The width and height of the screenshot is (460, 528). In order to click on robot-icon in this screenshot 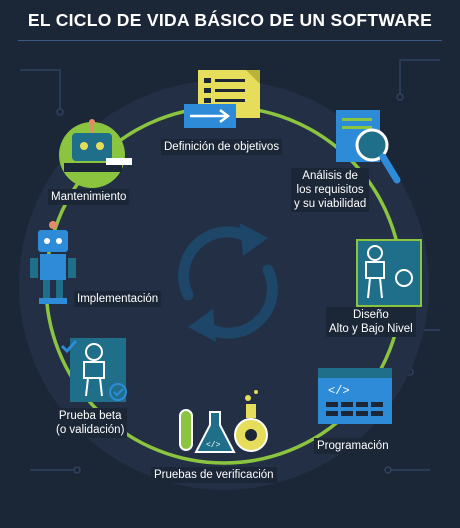, I will do `click(53, 262)`.